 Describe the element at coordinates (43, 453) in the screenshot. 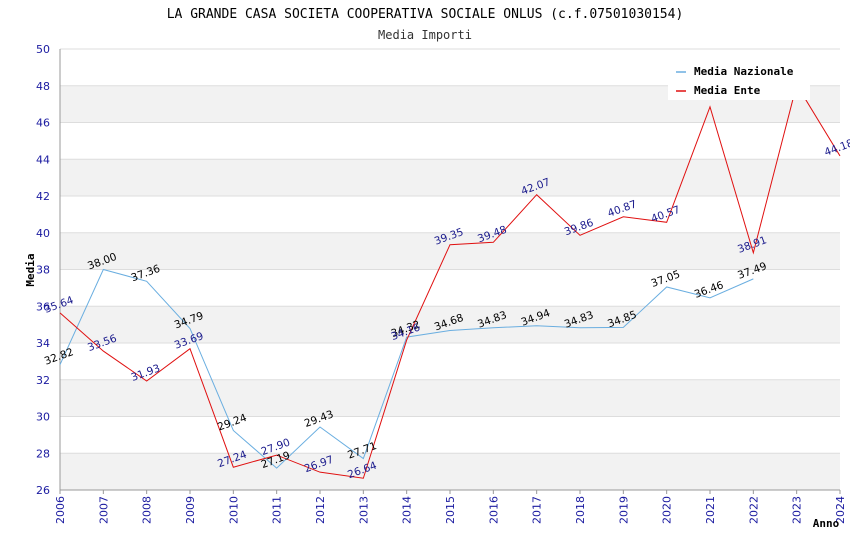

I see `y-tick-label: 28` at that location.